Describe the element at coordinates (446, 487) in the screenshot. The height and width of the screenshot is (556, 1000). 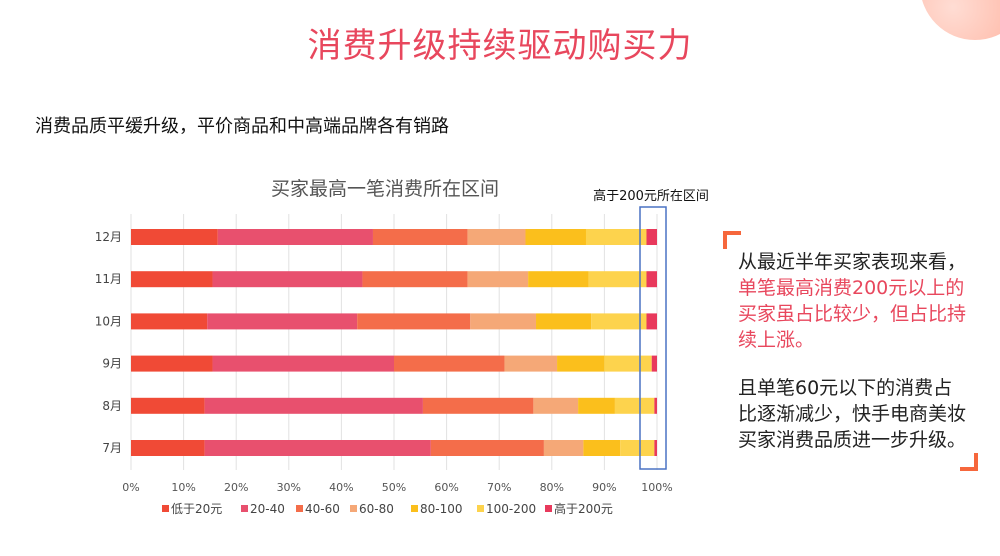
I see `x-tick-label: 60%` at that location.